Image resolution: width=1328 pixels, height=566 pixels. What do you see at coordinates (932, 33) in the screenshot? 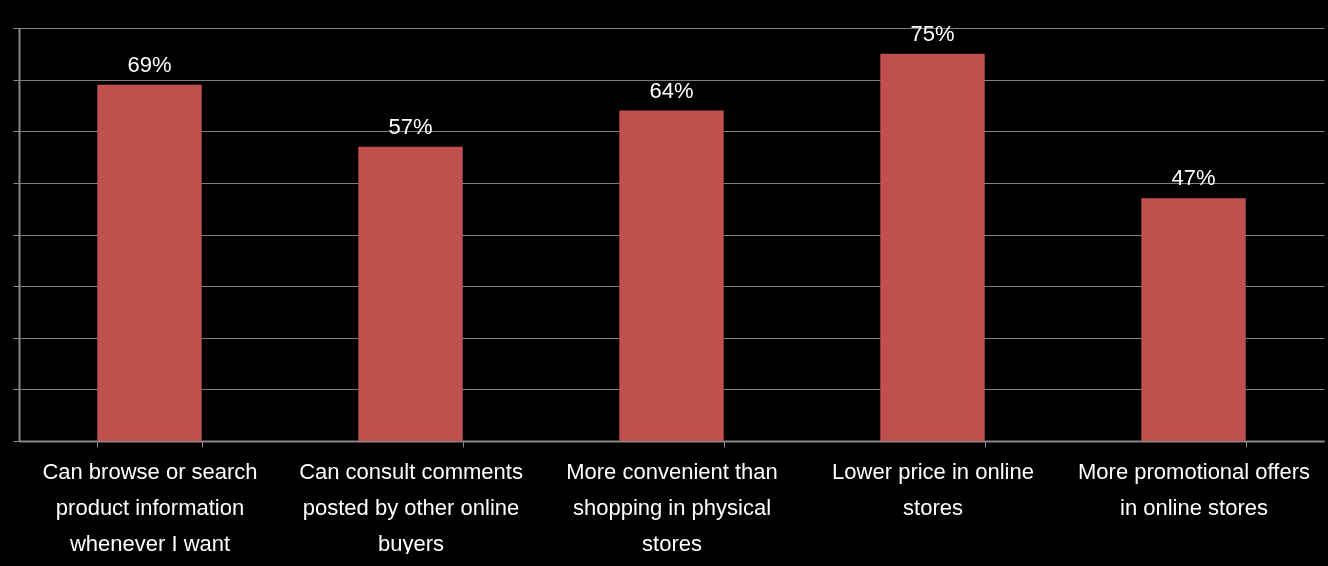
I see `data-label: 75%` at bounding box center [932, 33].